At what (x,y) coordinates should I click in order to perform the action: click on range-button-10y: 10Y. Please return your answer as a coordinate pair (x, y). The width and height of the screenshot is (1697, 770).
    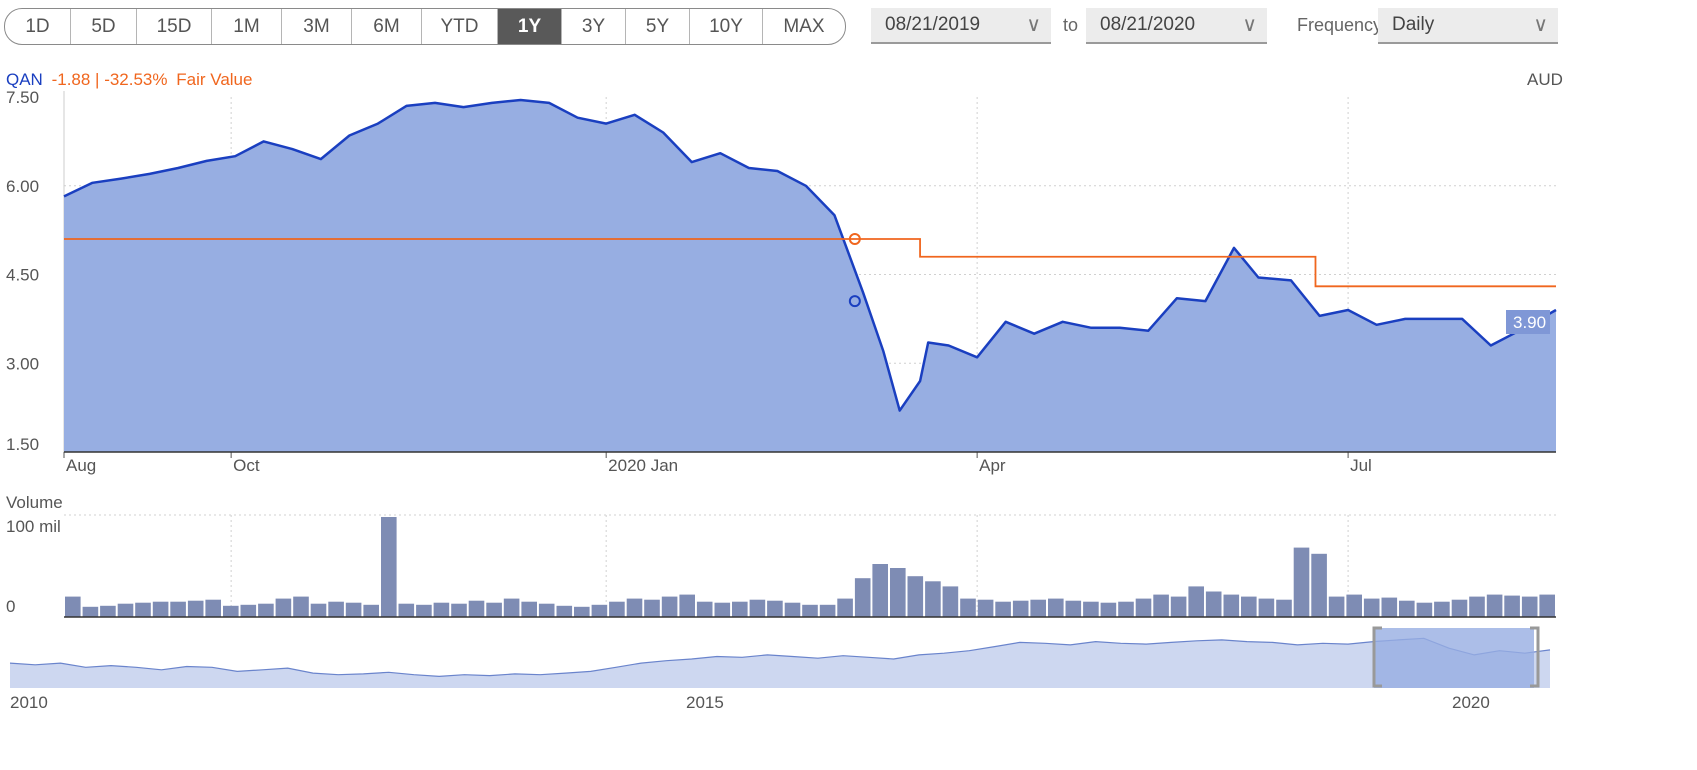
    Looking at the image, I should click on (726, 26).